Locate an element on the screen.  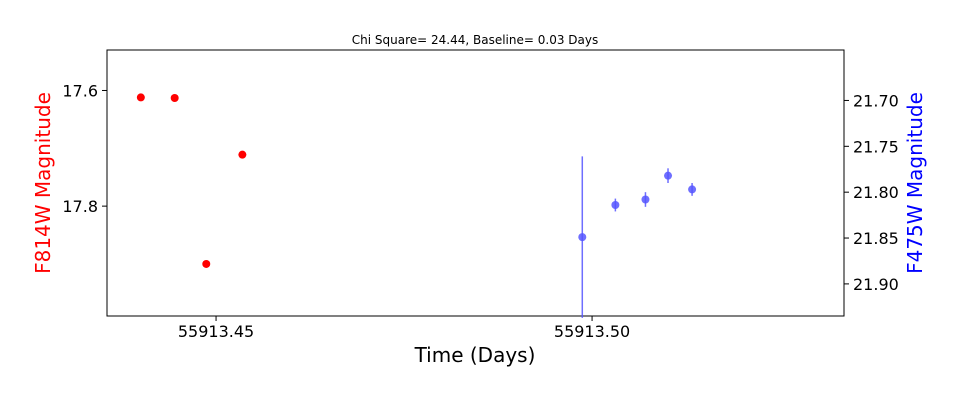
right-y-tick-label: 21.85 is located at coordinates (876, 238).